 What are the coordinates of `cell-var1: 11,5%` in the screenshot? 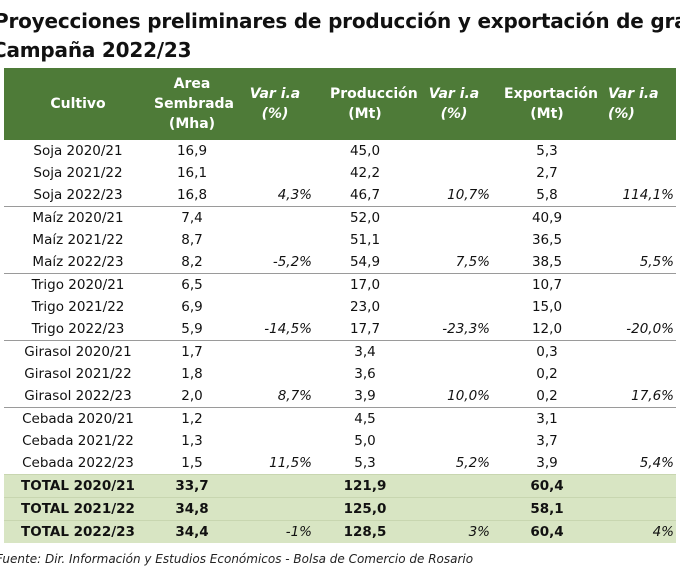 It's located at (290, 463).